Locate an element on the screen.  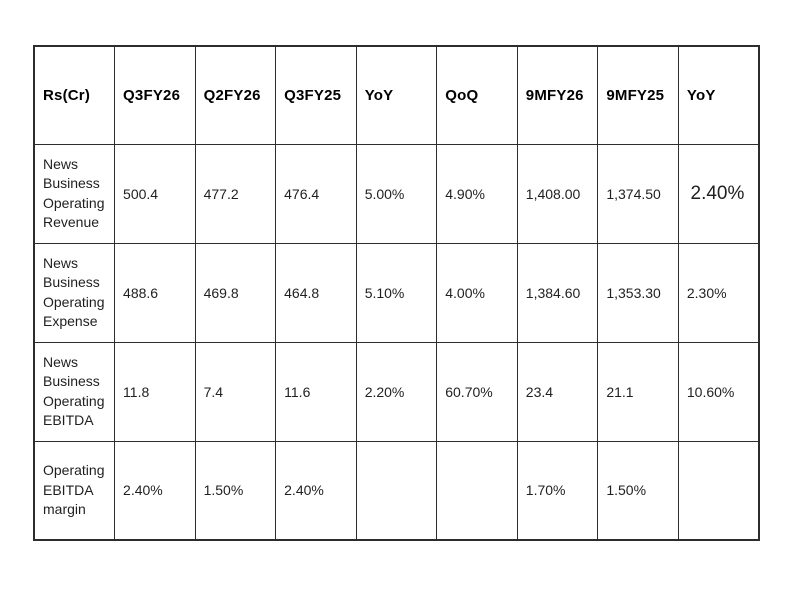
table-cell: 1,374.50 is located at coordinates (638, 193).